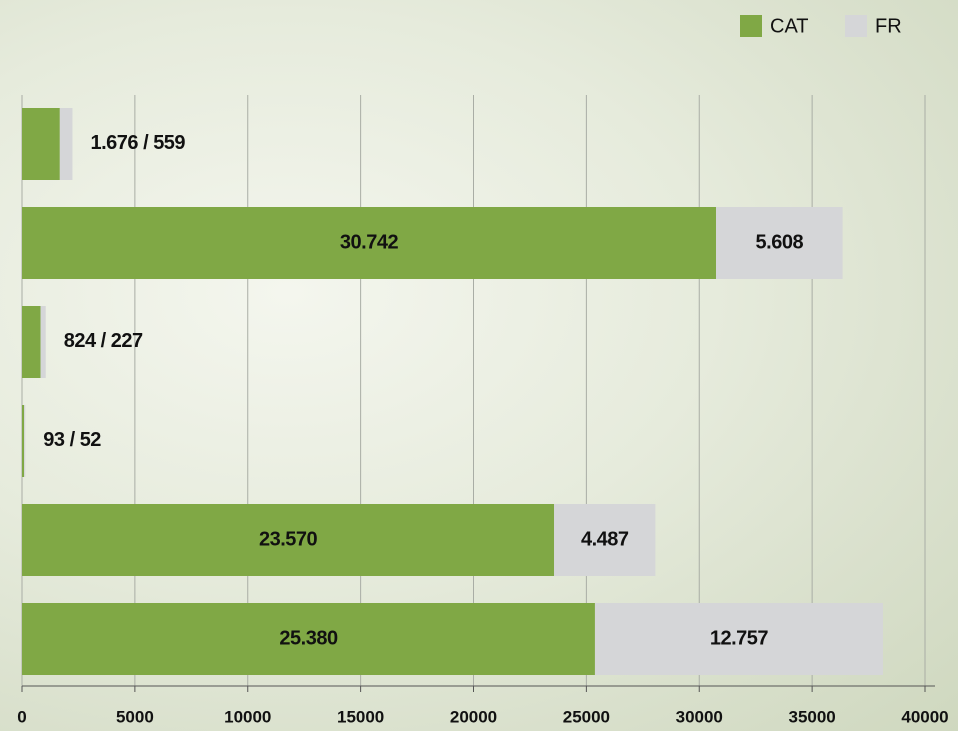 This screenshot has height=731, width=958. I want to click on value-label: 1.676 / 559, so click(137, 143).